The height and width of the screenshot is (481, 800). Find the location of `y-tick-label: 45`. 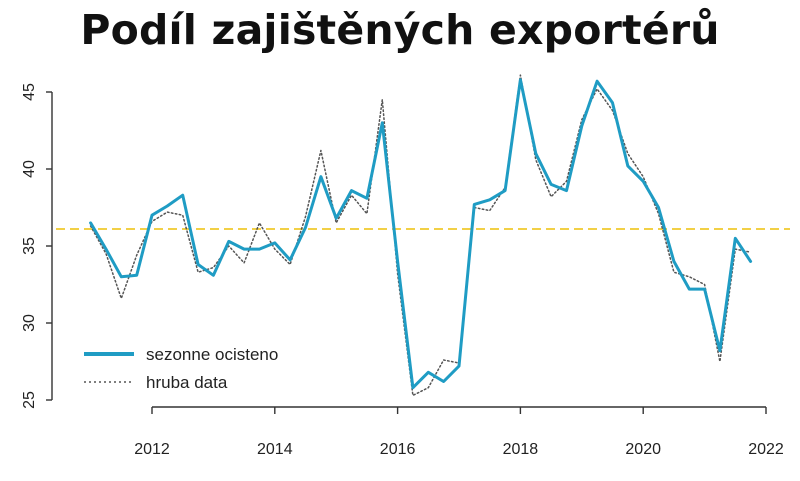

y-tick-label: 45 is located at coordinates (29, 92).